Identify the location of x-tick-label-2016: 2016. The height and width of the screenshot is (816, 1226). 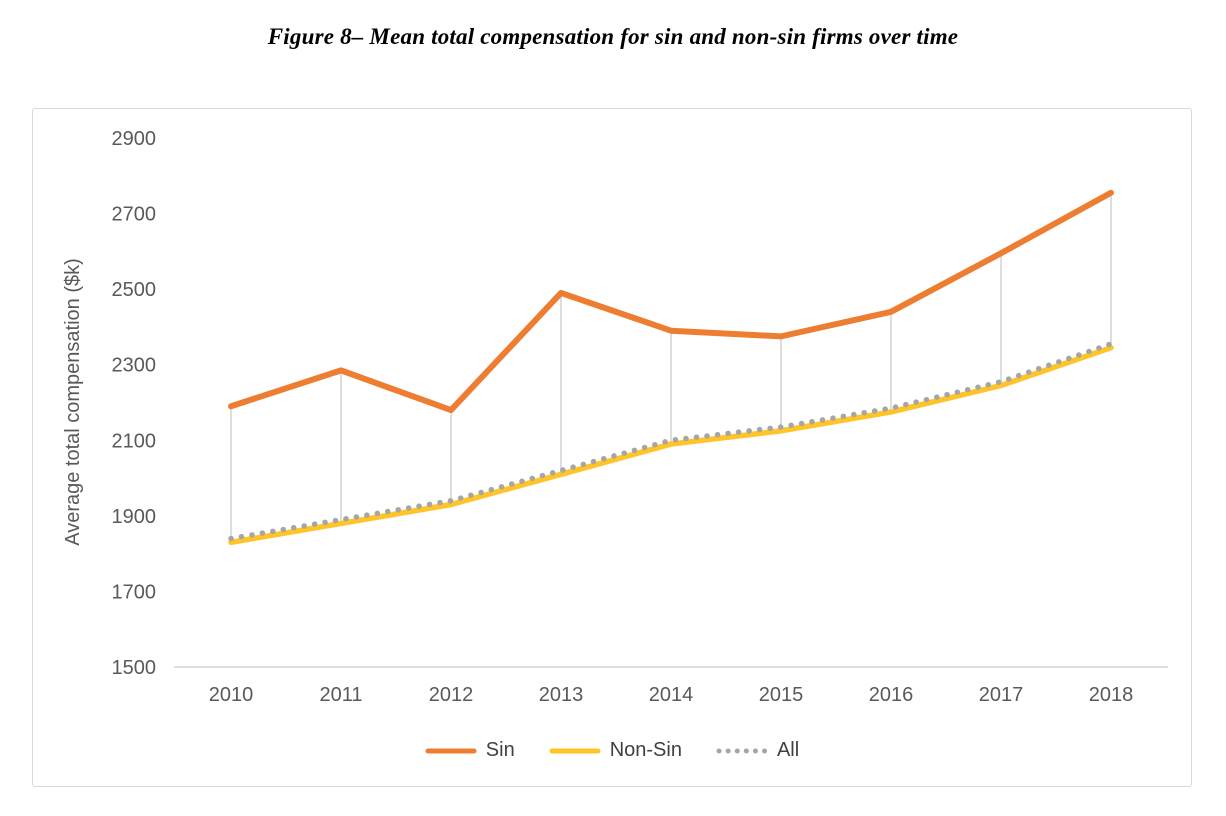
(891, 695).